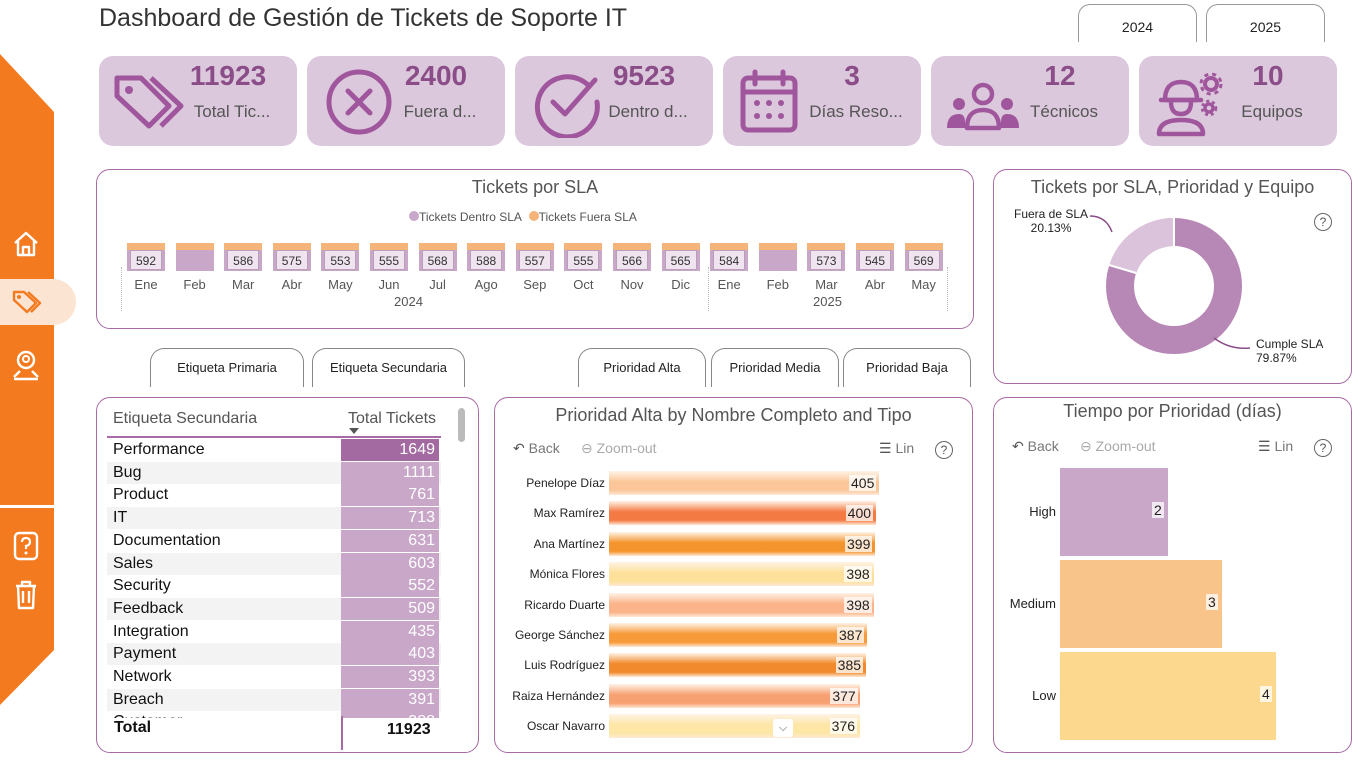 This screenshot has width=1369, height=769. Describe the element at coordinates (1125, 446) in the screenshot. I see `zoom-out-label: Zoom-out` at that location.